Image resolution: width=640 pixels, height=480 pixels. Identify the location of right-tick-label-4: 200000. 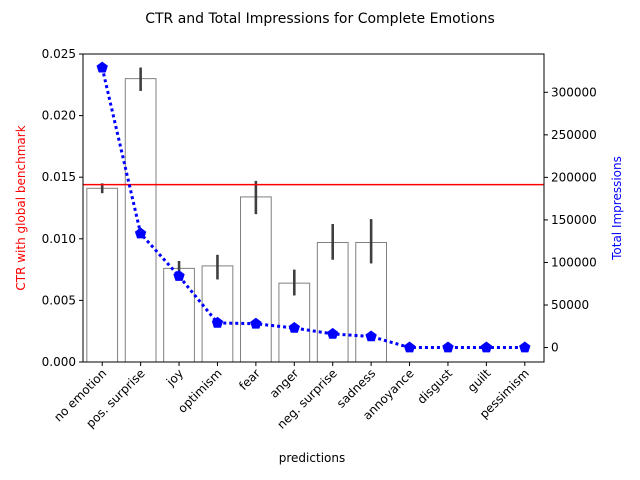
(574, 177).